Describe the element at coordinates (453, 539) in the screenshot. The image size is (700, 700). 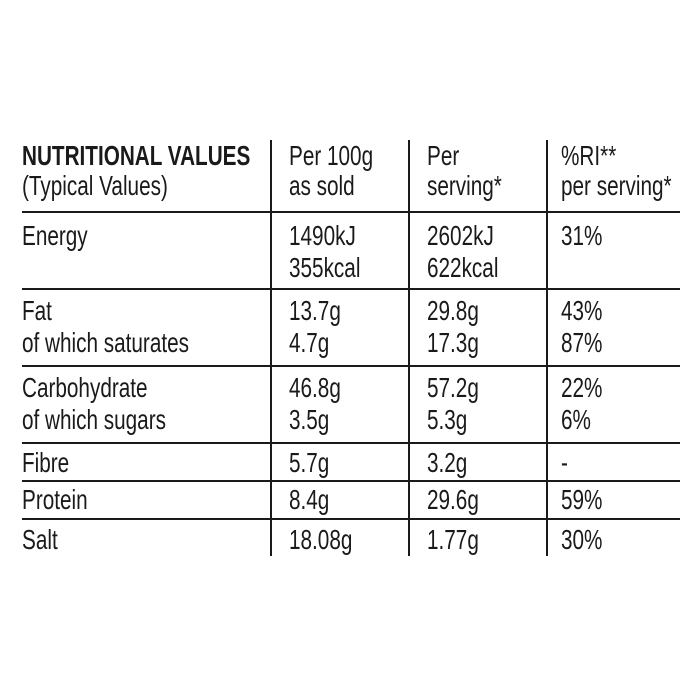
I see `value-cell: 1.77g` at that location.